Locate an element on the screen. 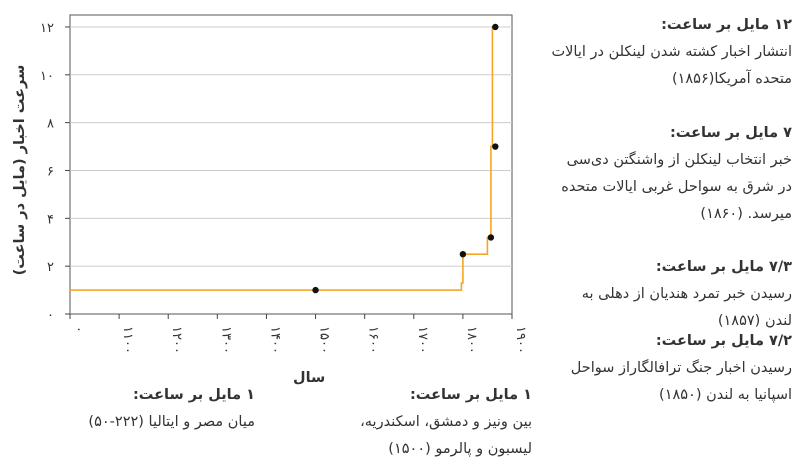  annotation-heading: ۷/۳ مایل بر ساعت: is located at coordinates (723, 267).